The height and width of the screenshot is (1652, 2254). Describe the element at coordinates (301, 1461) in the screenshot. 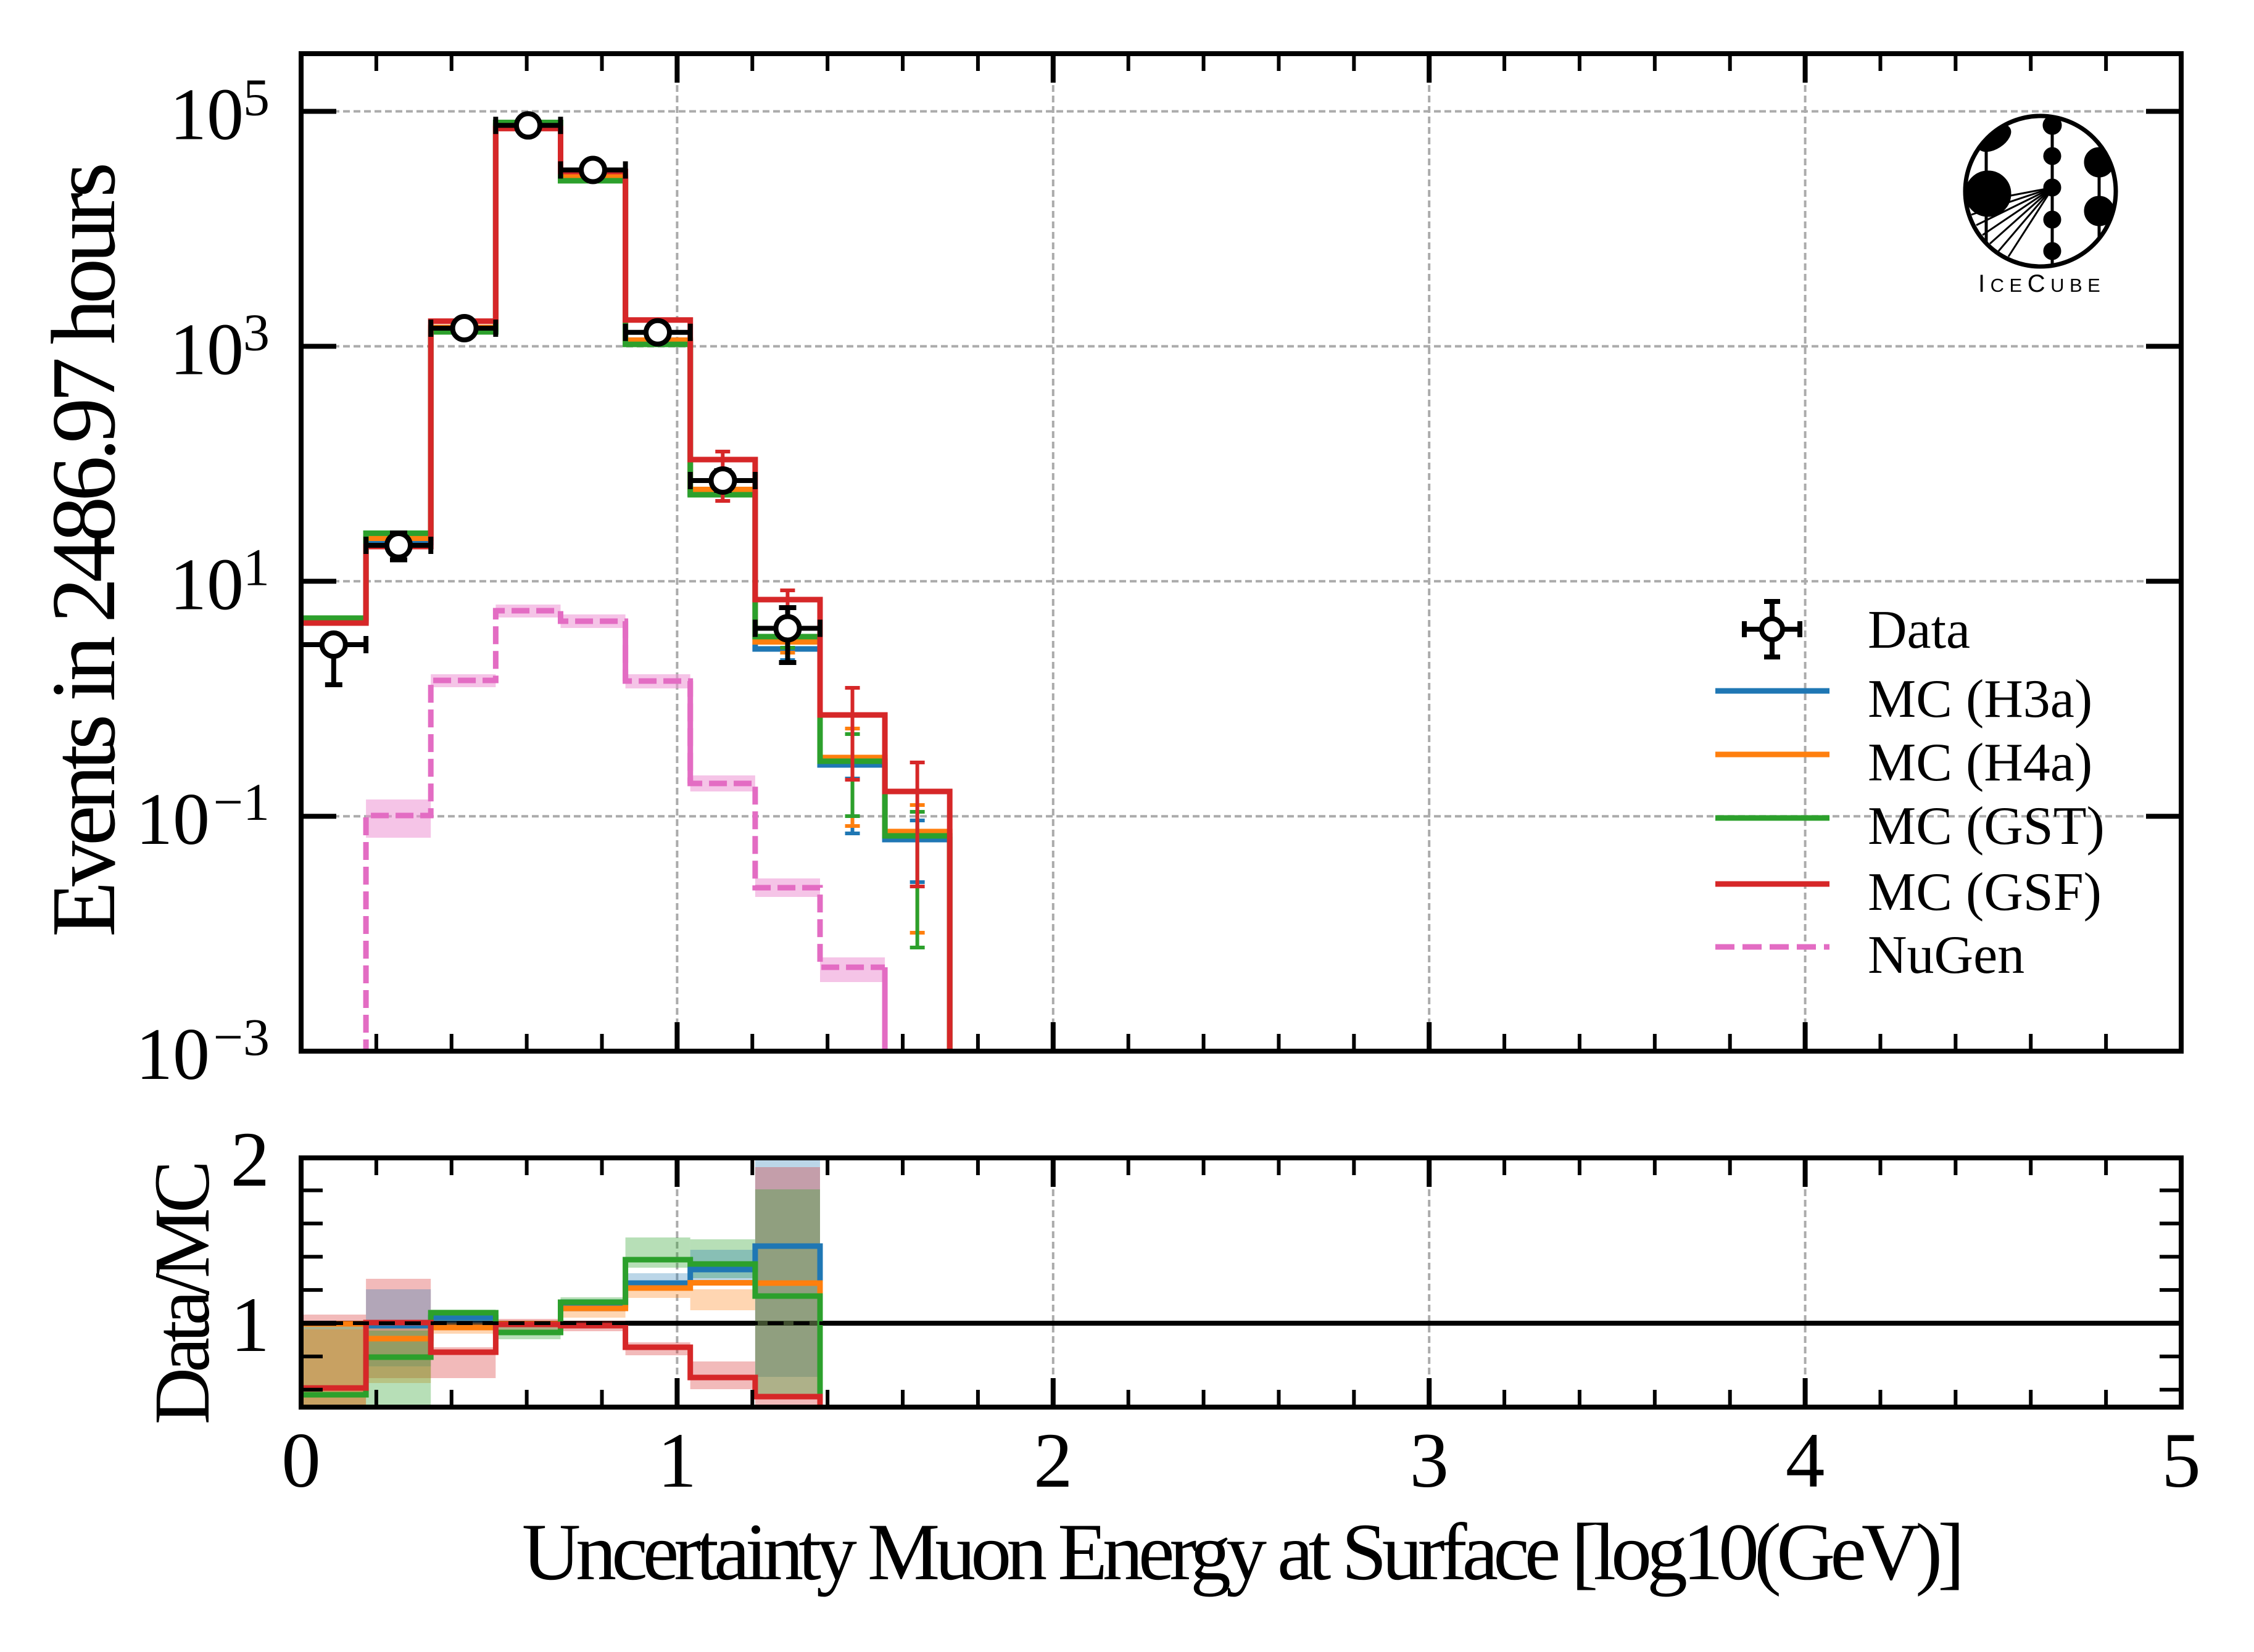

I see `svg-text: 0` at that location.